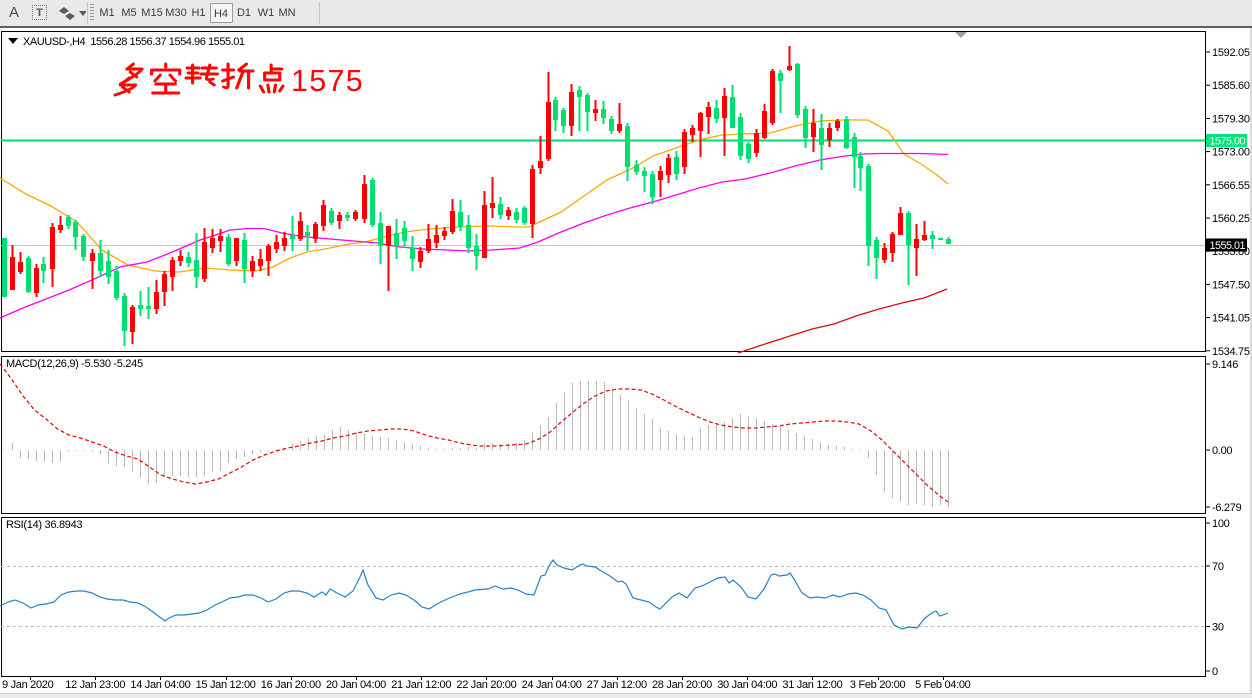 This screenshot has width=1252, height=698. What do you see at coordinates (747, 685) in the screenshot?
I see `svg-text: 30 Jan 04:00` at bounding box center [747, 685].